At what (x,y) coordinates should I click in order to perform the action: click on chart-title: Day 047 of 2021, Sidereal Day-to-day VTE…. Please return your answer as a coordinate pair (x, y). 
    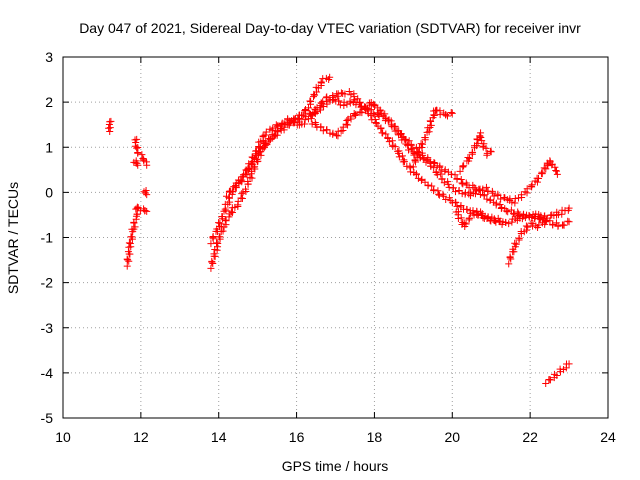
    Looking at the image, I should click on (330, 28).